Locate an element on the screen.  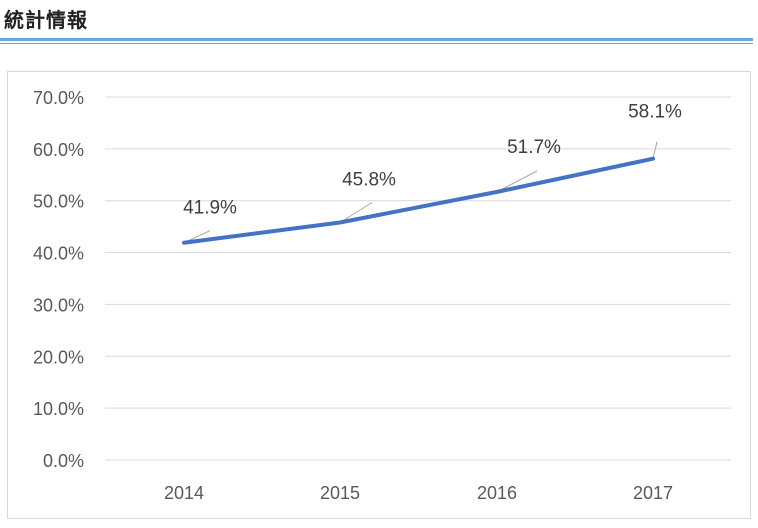
y-tick-label: 30.0% is located at coordinates (58, 305).